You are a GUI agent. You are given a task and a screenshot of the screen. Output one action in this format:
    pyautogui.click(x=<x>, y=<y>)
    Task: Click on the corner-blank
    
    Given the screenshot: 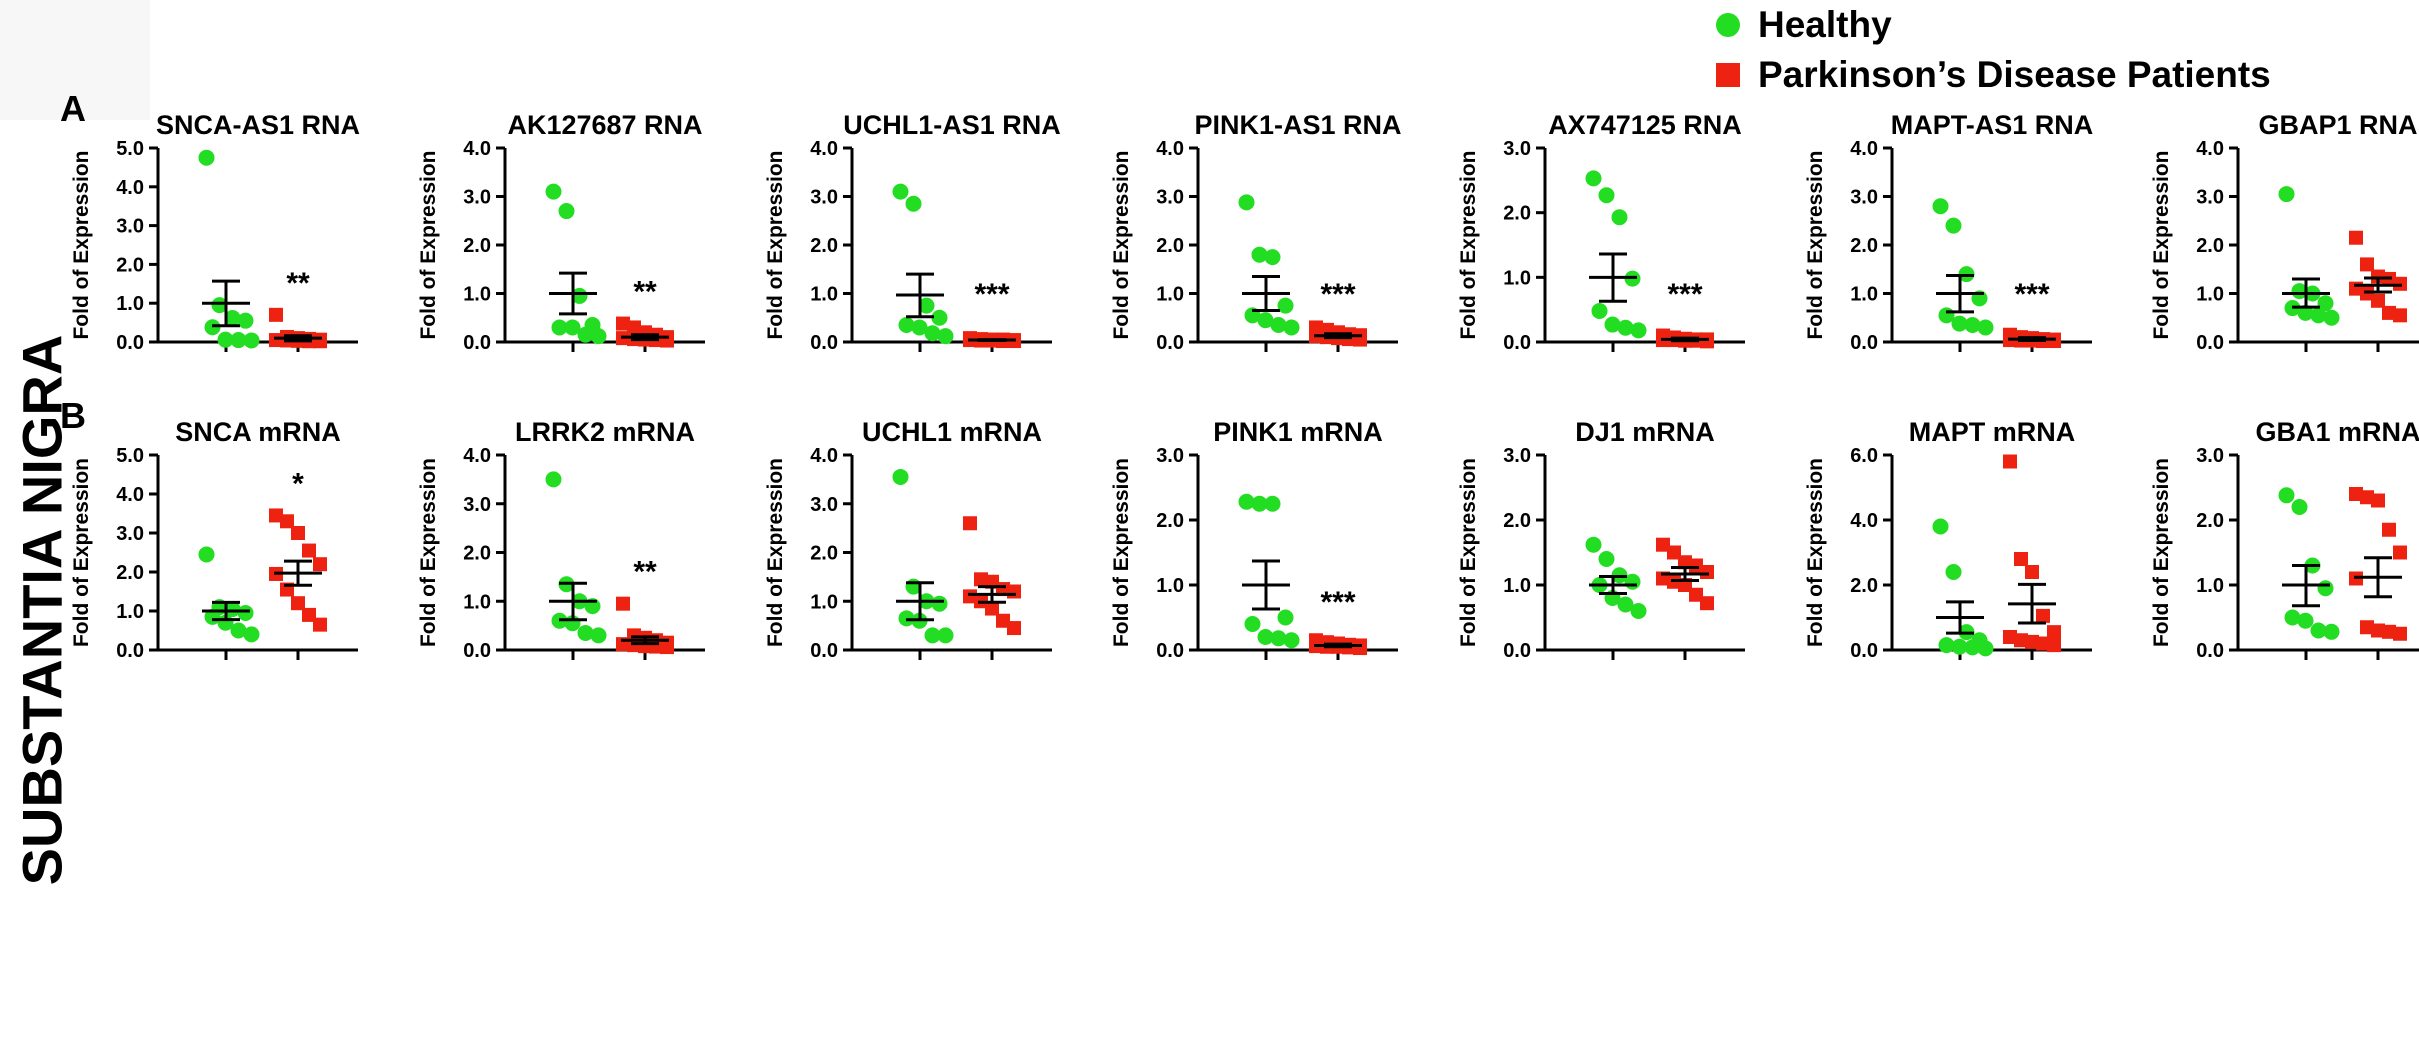 What is the action you would take?
    pyautogui.click(x=75, y=60)
    